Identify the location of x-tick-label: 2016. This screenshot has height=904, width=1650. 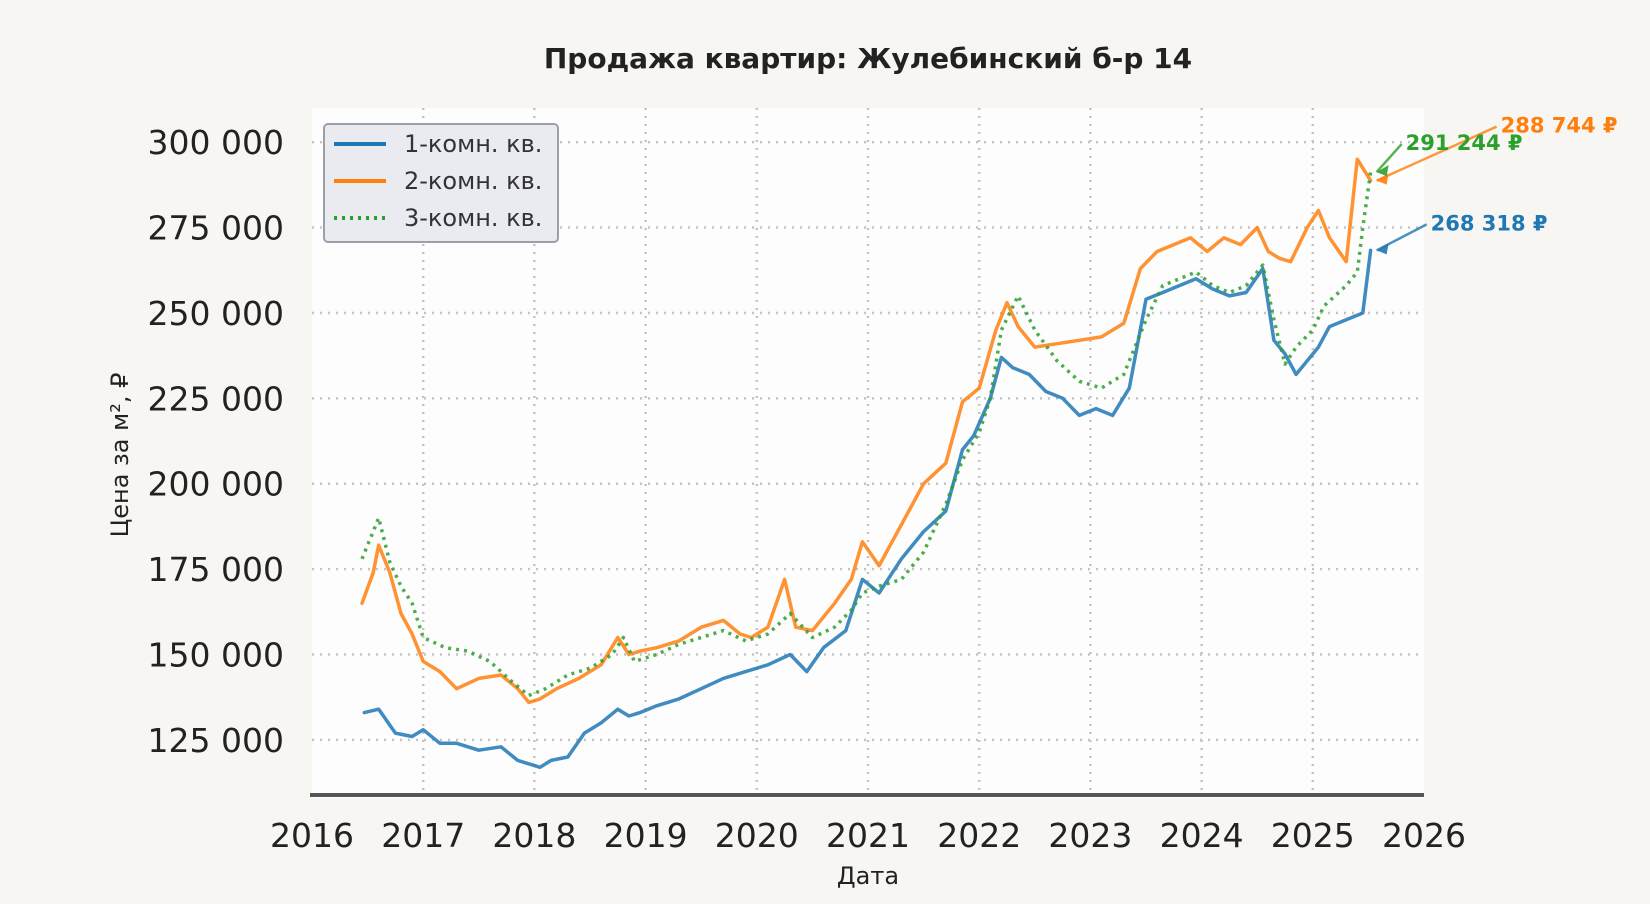
(312, 835).